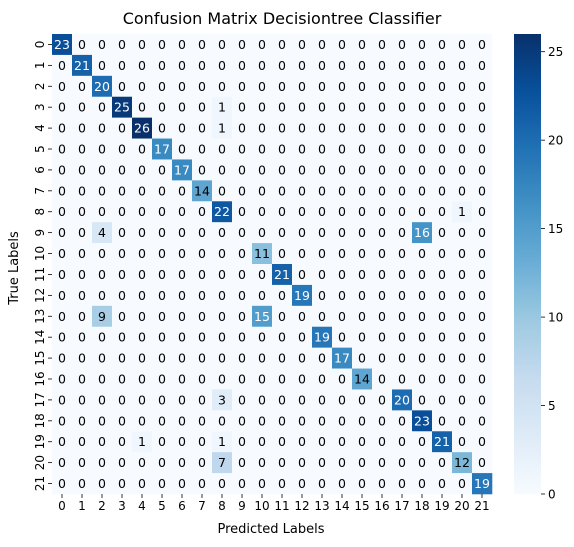  Describe the element at coordinates (40, 45) in the screenshot. I see `y-tick-label: 0` at that location.